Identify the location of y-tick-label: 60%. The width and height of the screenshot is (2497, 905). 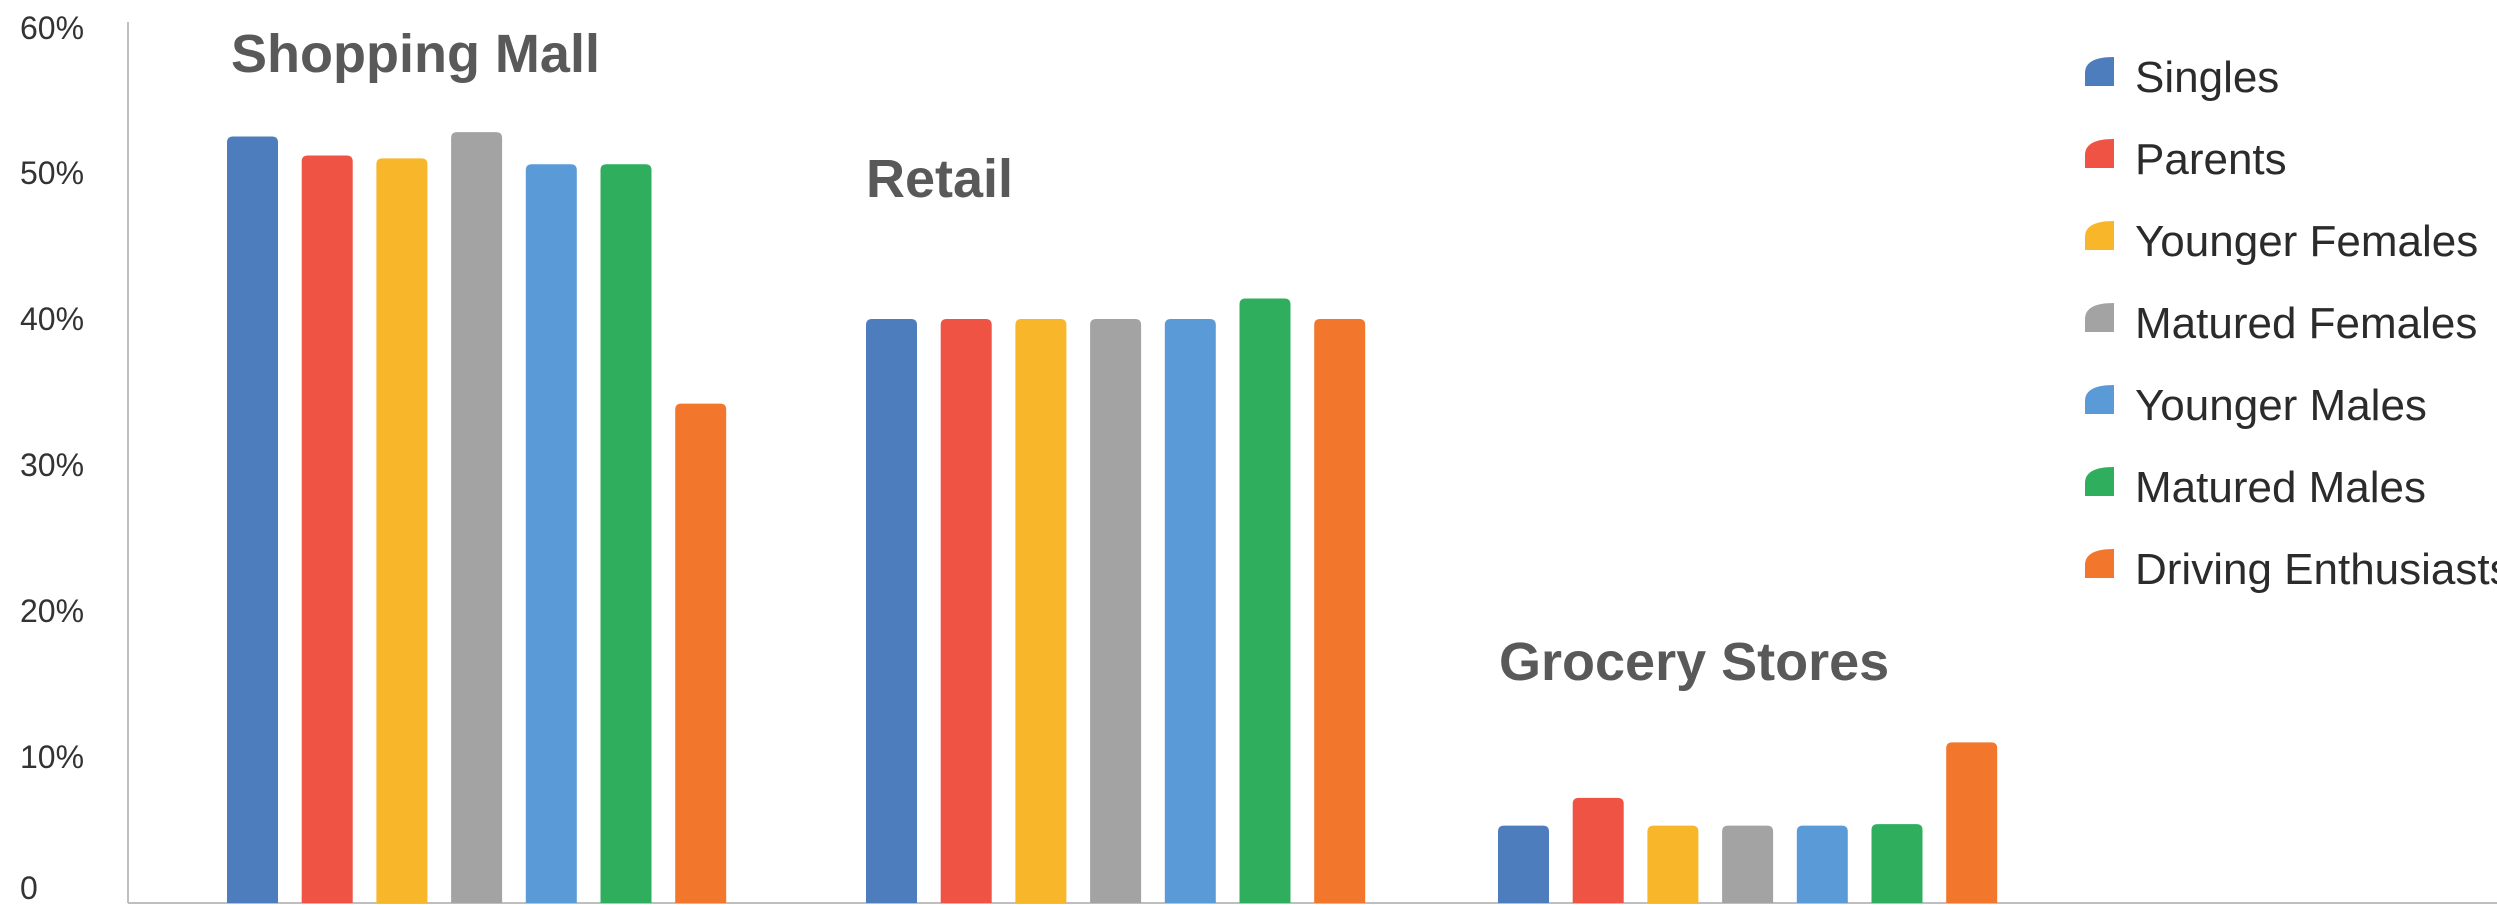
(52, 28).